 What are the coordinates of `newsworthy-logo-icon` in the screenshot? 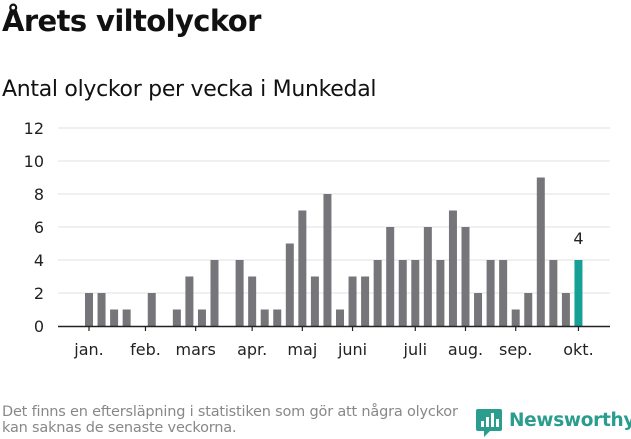 It's located at (489, 423).